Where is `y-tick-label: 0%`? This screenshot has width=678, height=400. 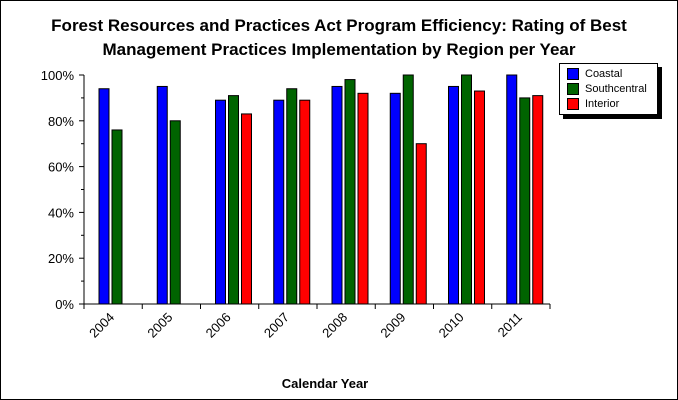
y-tick-label: 0% is located at coordinates (64, 304).